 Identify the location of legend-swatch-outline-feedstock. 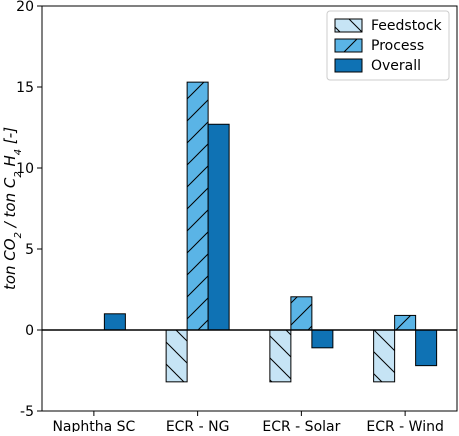
(348, 25).